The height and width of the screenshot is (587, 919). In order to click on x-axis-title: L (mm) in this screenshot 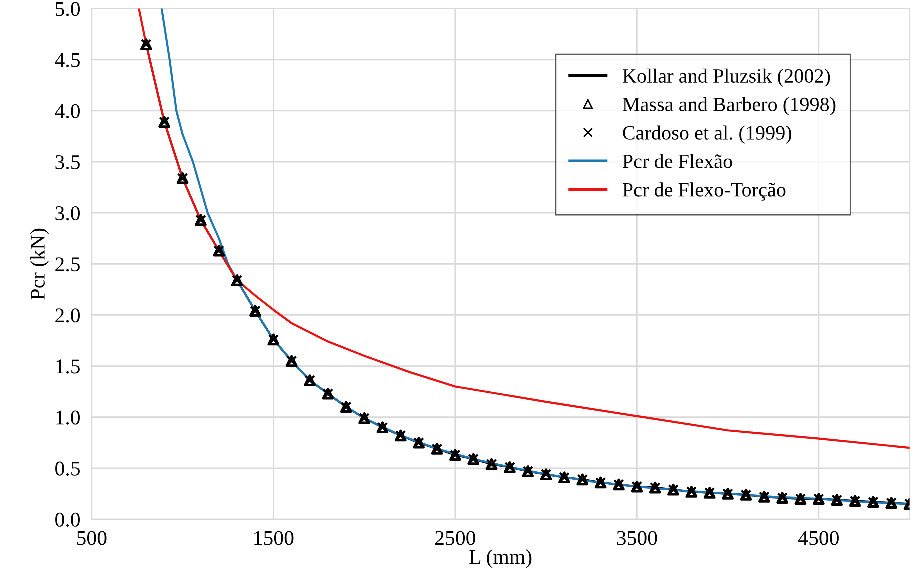, I will do `click(501, 559)`.